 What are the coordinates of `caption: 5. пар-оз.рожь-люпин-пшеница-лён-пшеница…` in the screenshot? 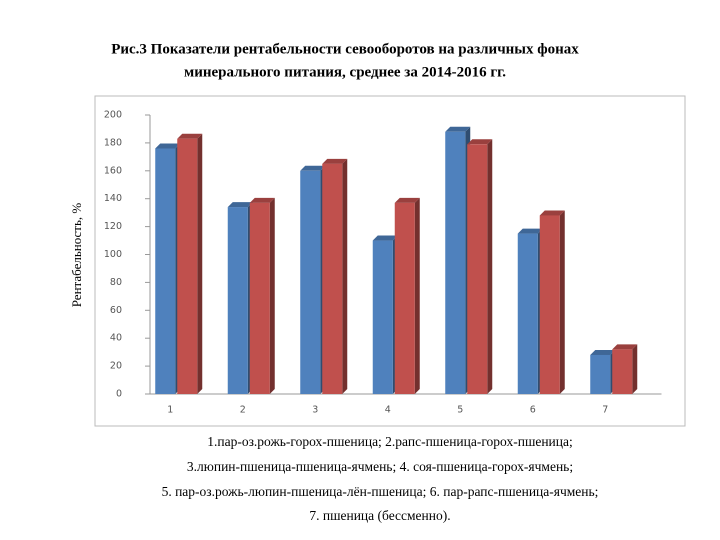 It's located at (380, 491).